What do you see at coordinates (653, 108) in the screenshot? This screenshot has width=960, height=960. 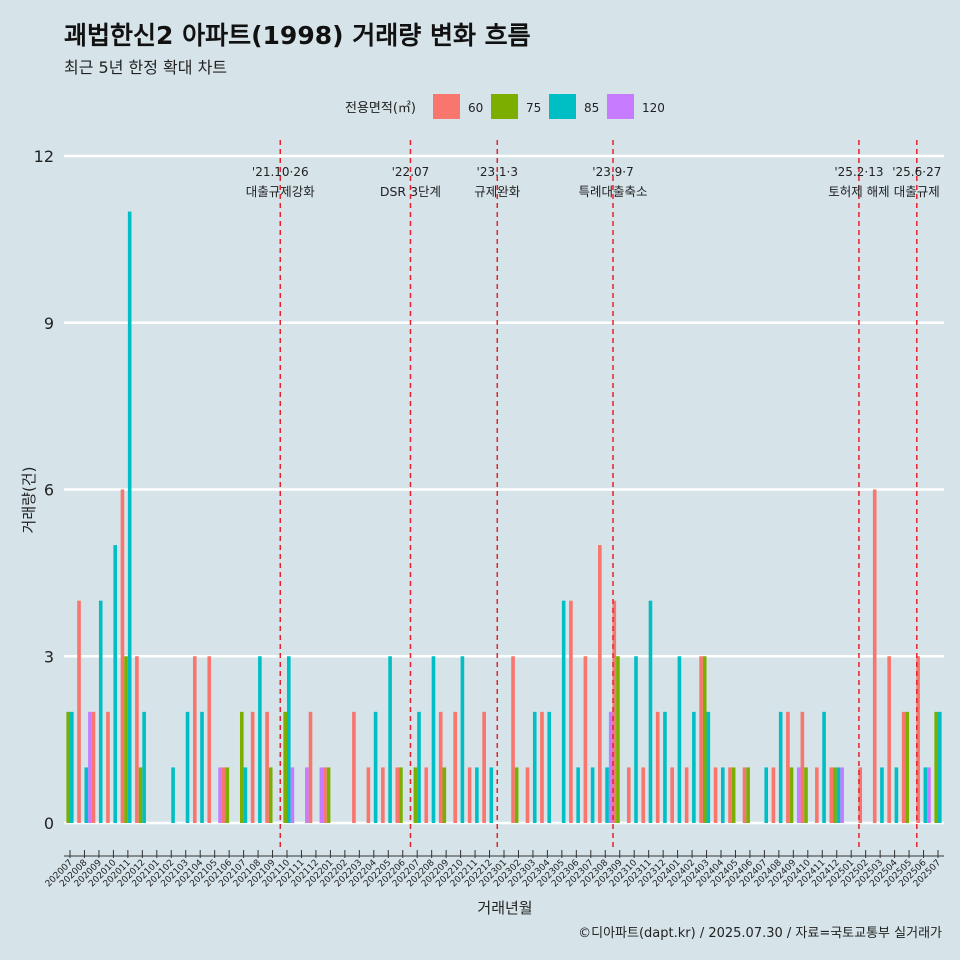 I see `legend-label: 120` at bounding box center [653, 108].